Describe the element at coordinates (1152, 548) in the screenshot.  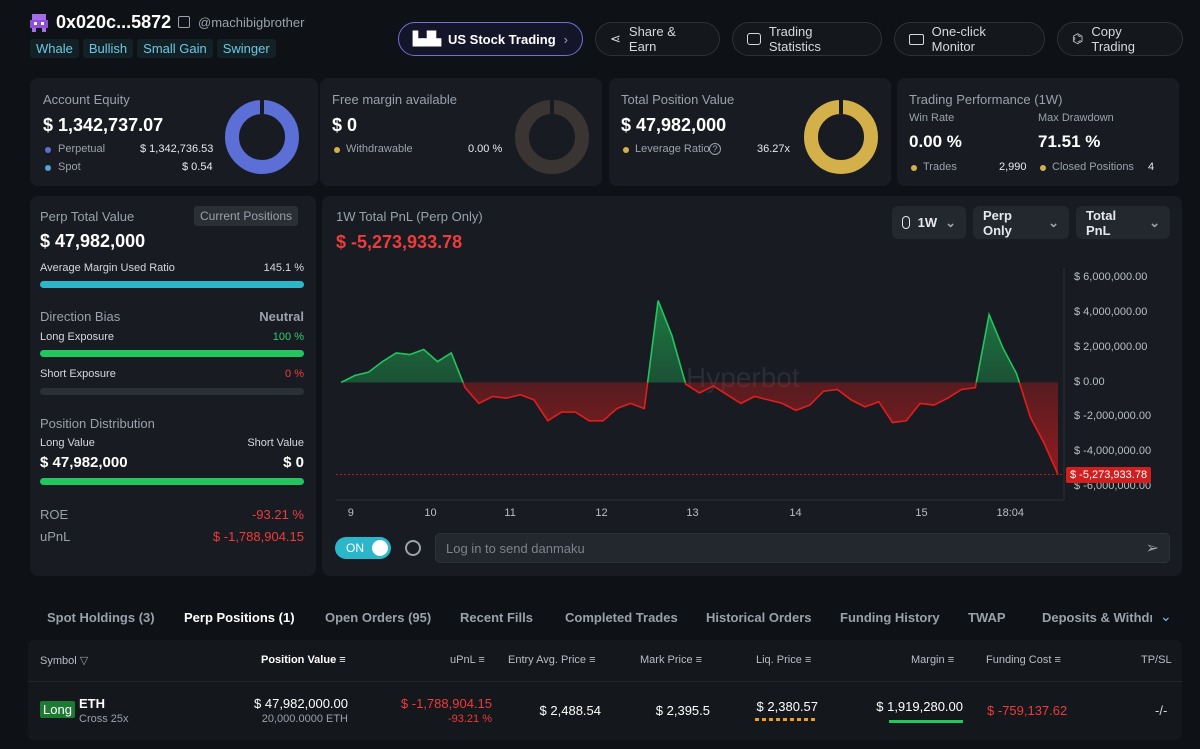
I see `send-icon: ➢` at that location.